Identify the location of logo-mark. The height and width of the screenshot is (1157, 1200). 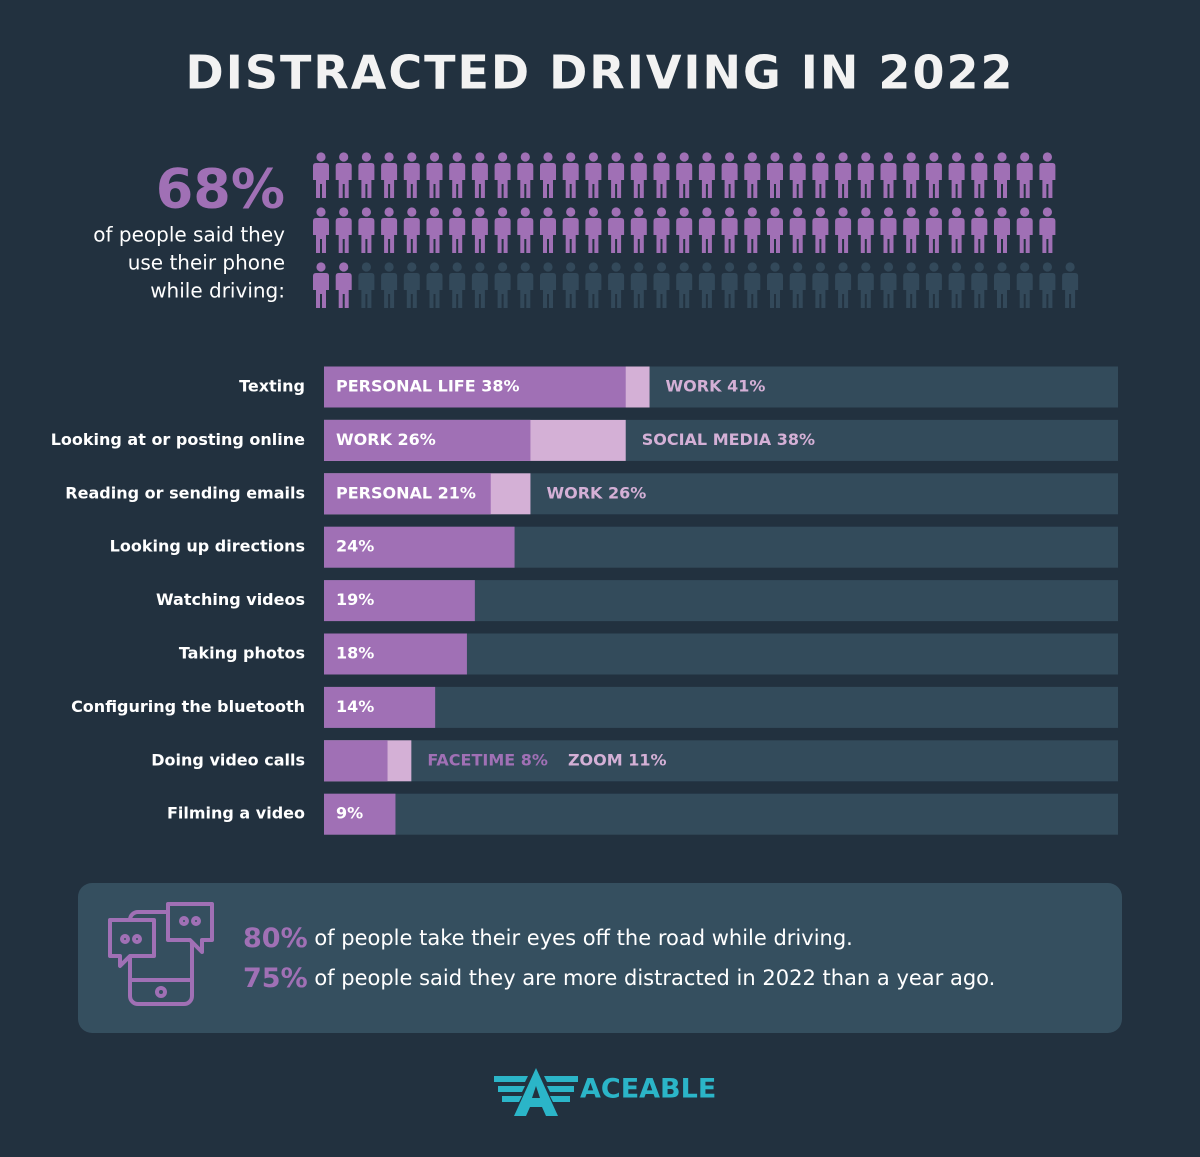
(536, 1092).